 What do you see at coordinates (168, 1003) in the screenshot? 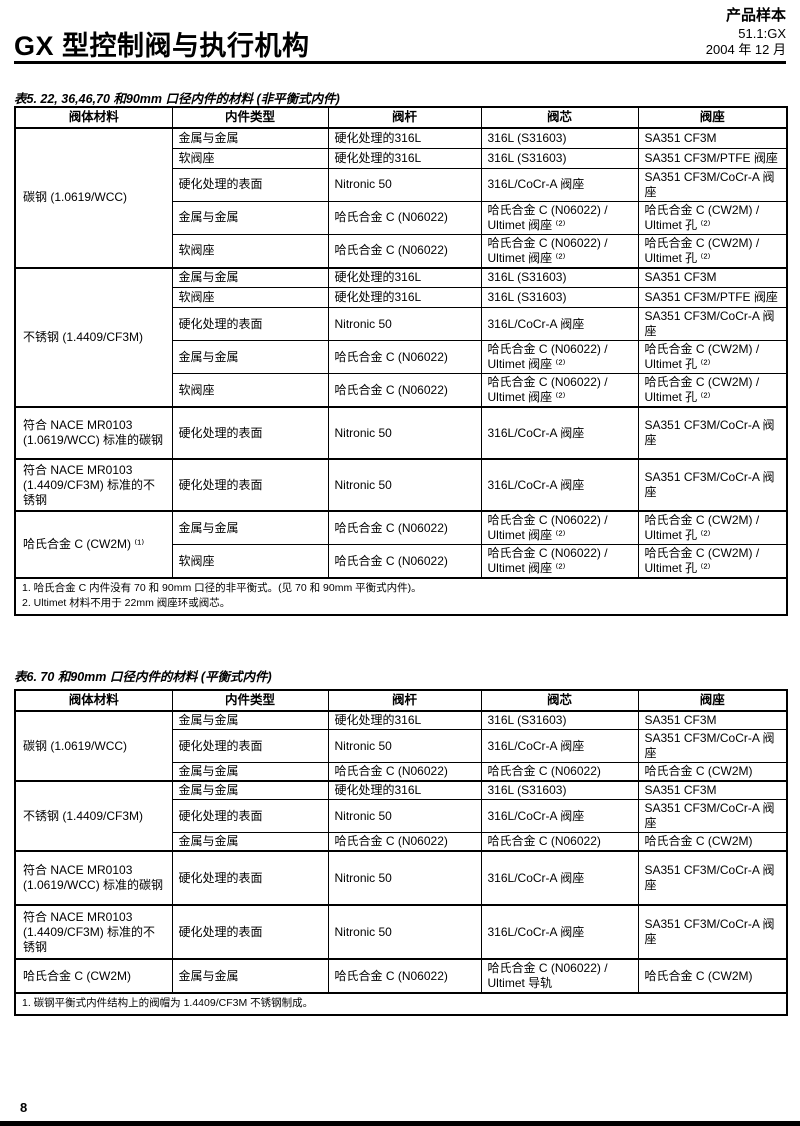
I see `footnote-1: 1. 碳钢平衡式内件结构上的阀帽为 1.4409/CF3M 不锈钢制成。` at bounding box center [168, 1003].